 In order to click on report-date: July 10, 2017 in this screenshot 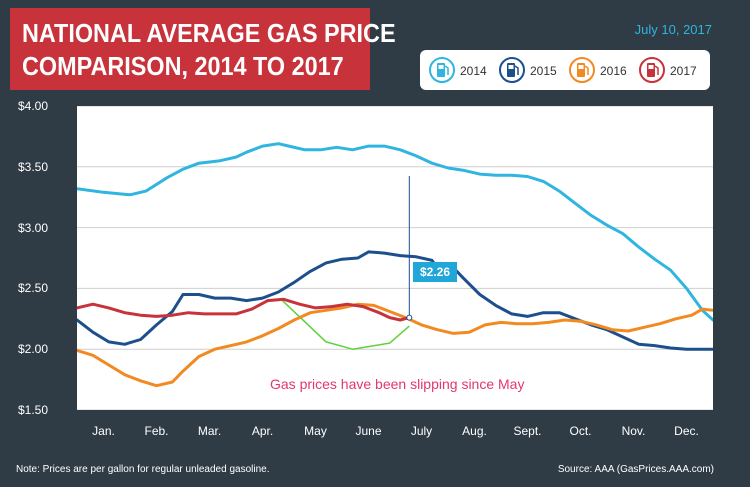, I will do `click(673, 29)`.